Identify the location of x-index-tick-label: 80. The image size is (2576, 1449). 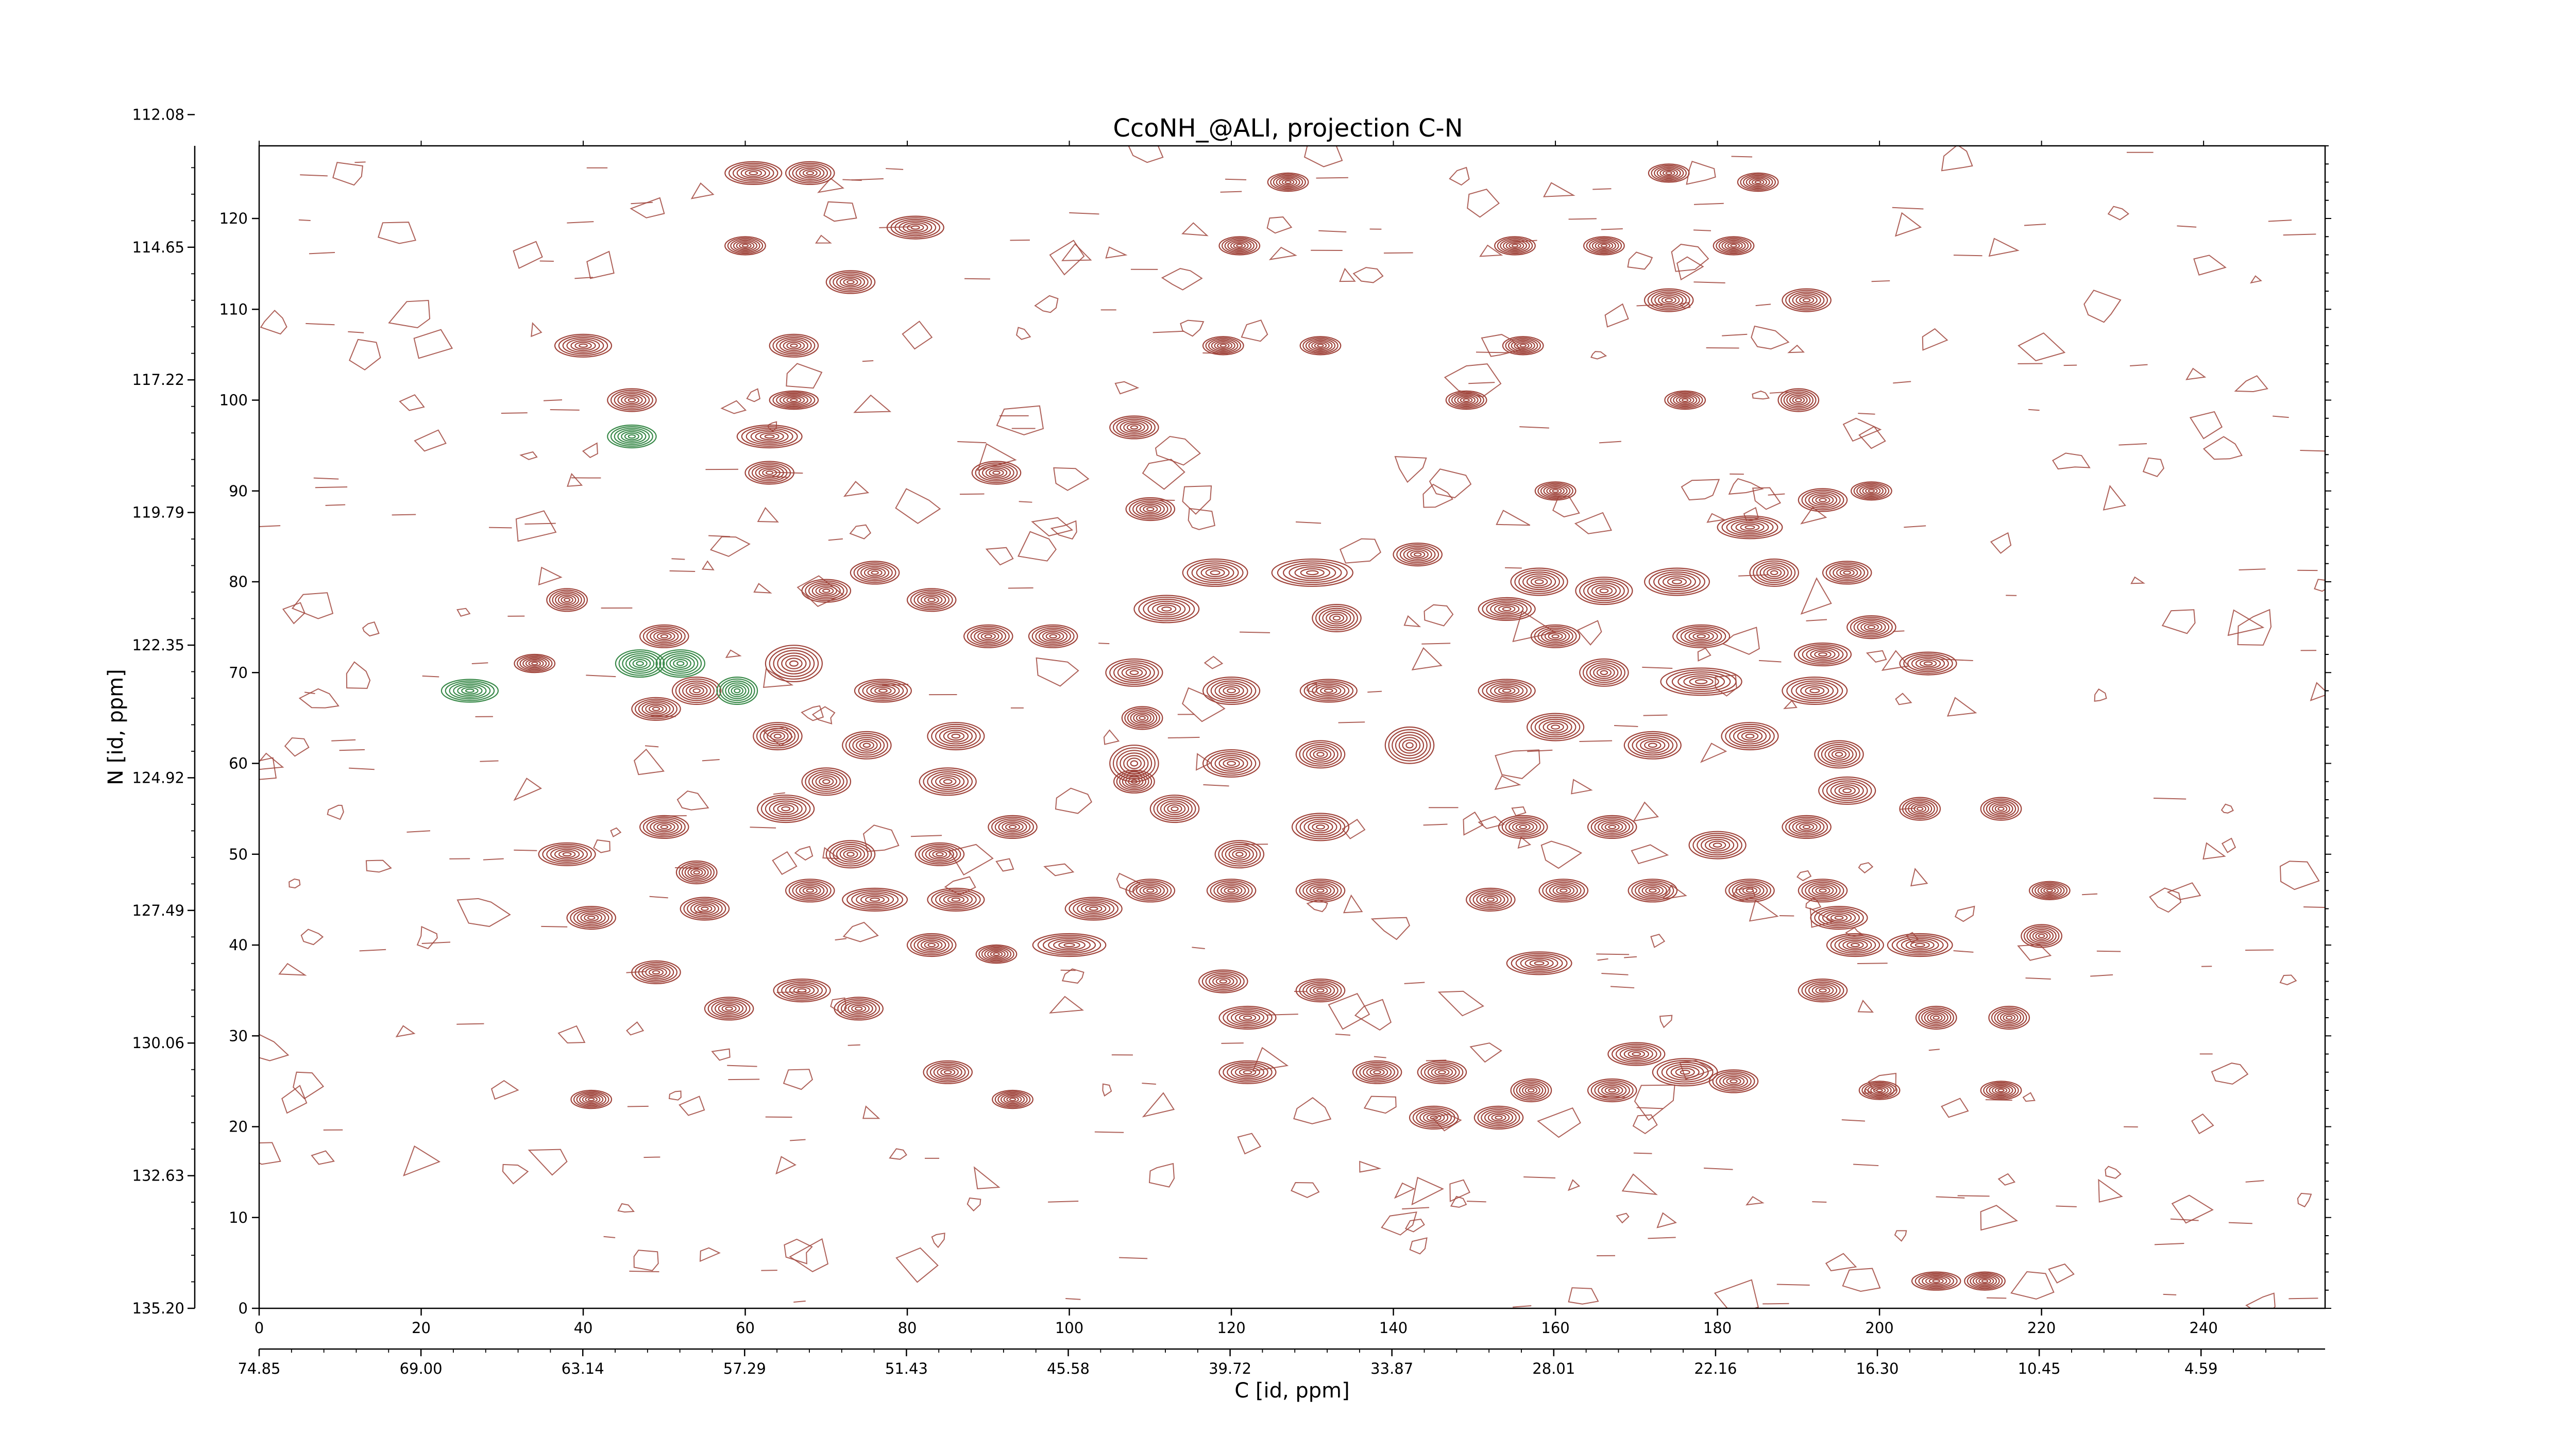
(908, 1328).